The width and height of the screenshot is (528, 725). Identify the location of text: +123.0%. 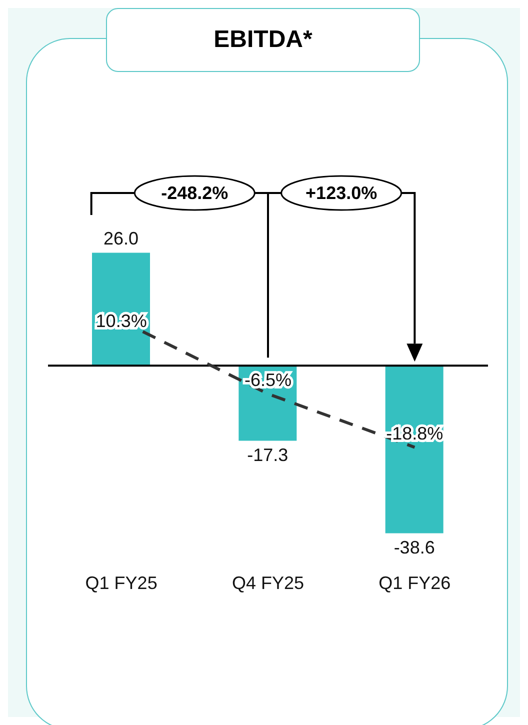
(342, 193).